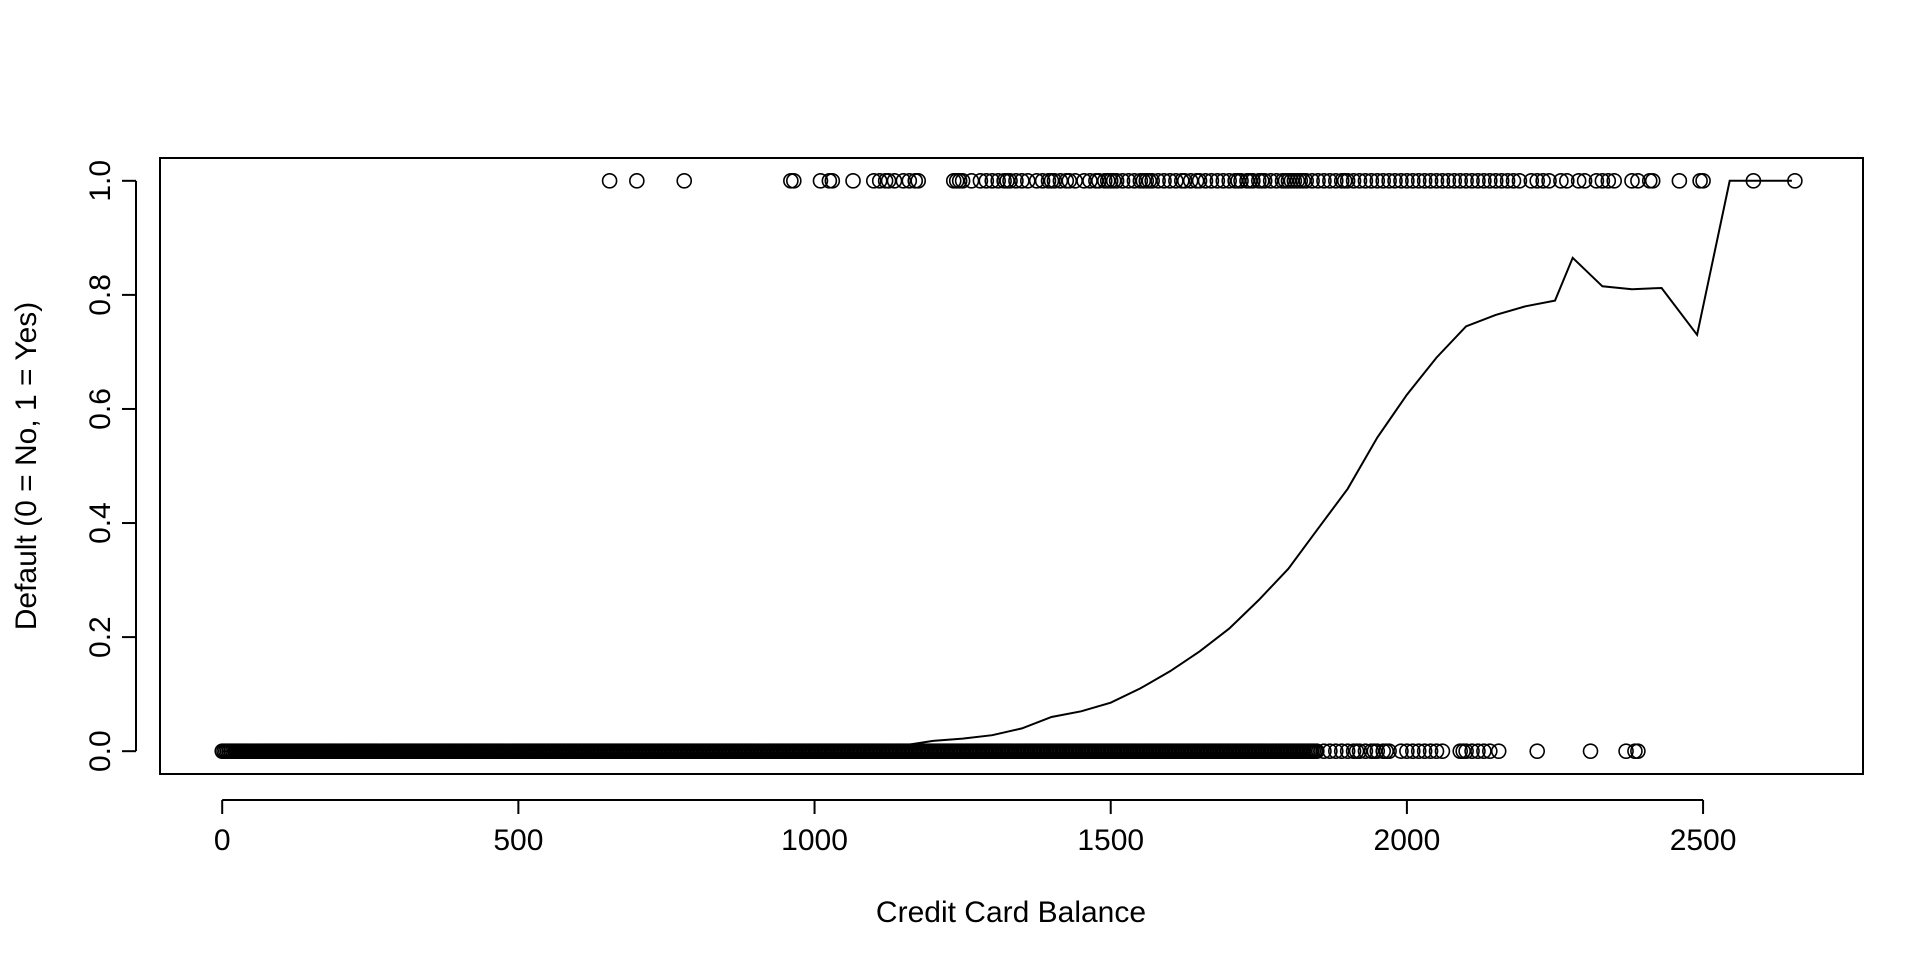 The width and height of the screenshot is (1920, 960). Describe the element at coordinates (222, 840) in the screenshot. I see `x-tick-label: 0` at that location.